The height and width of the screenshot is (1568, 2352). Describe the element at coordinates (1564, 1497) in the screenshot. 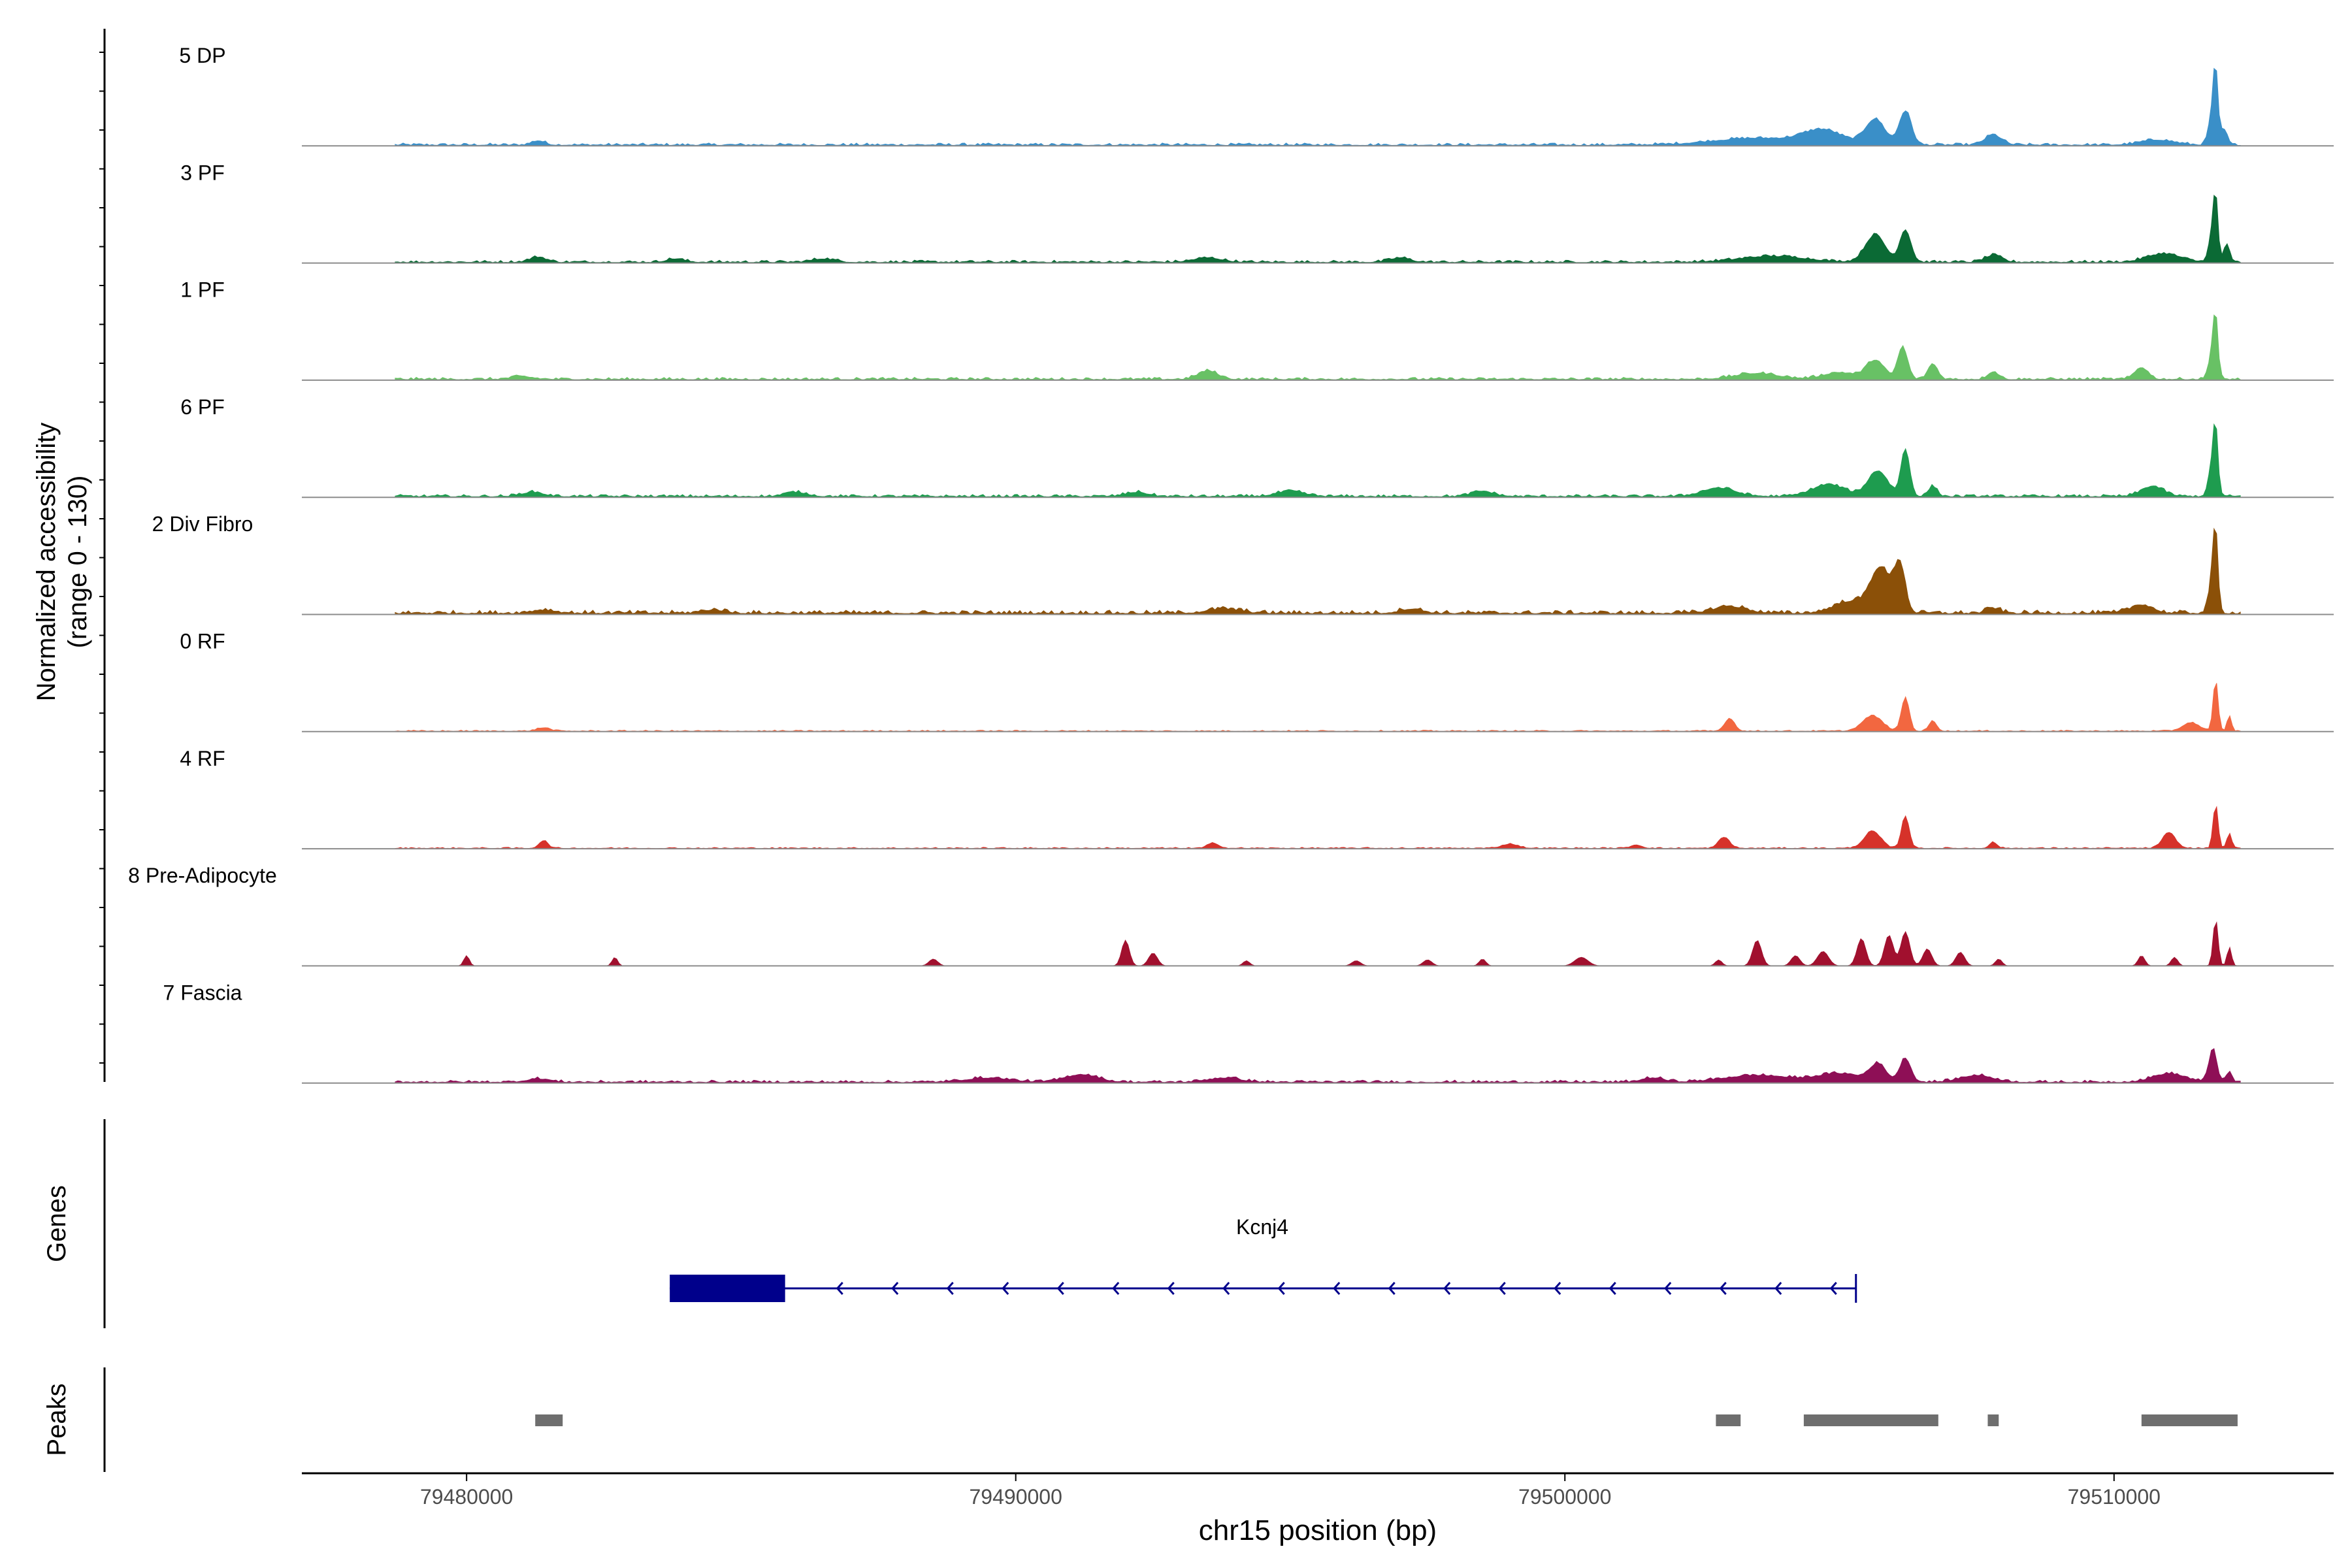

I see `x-tick-label: 79500000` at that location.